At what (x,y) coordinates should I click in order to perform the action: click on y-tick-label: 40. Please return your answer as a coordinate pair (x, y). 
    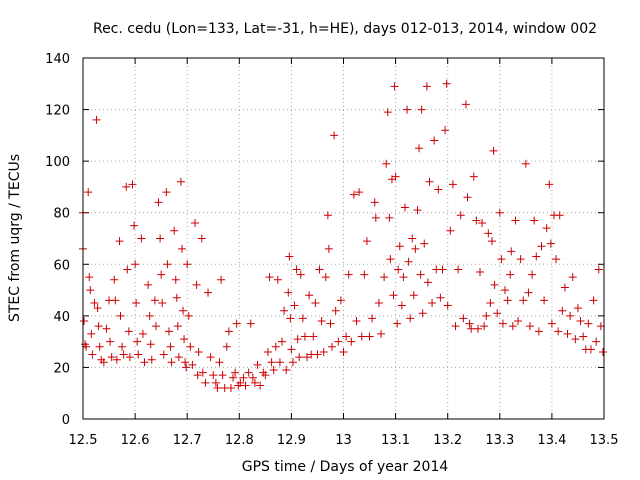
    Looking at the image, I should click on (61, 317).